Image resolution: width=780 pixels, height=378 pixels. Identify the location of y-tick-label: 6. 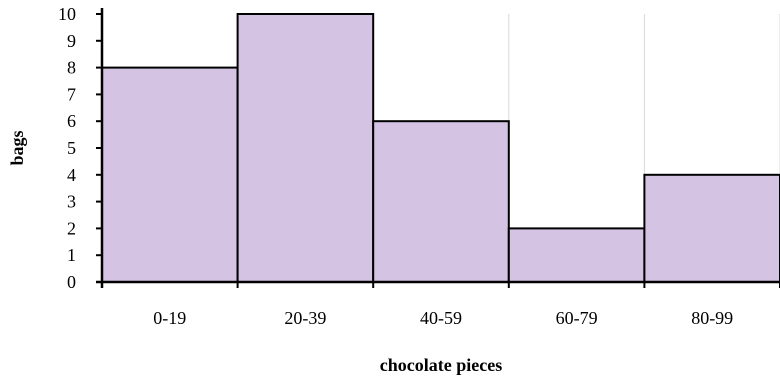
(71, 121).